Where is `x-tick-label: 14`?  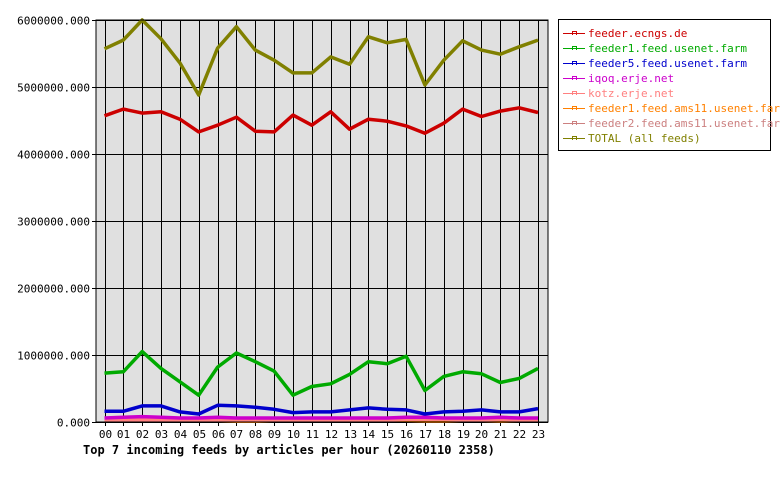
x-tick-label: 14 is located at coordinates (369, 434).